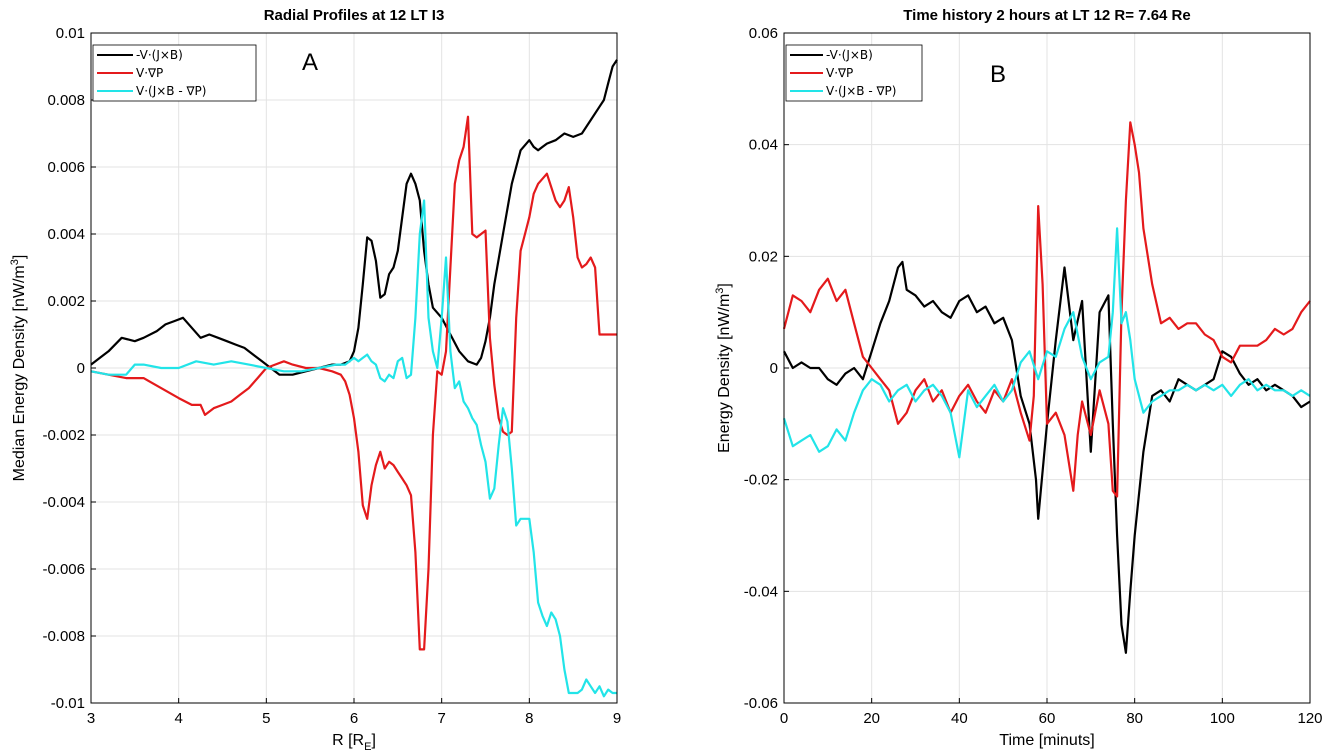 The width and height of the screenshot is (1336, 753). Describe the element at coordinates (1309, 718) in the screenshot. I see `x-tick-label-b-6: 120` at that location.